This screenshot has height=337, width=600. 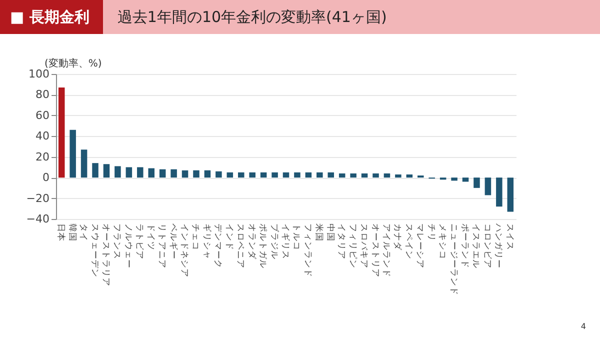 I want to click on x-tick-label: リトアニア, so click(x=161, y=246).